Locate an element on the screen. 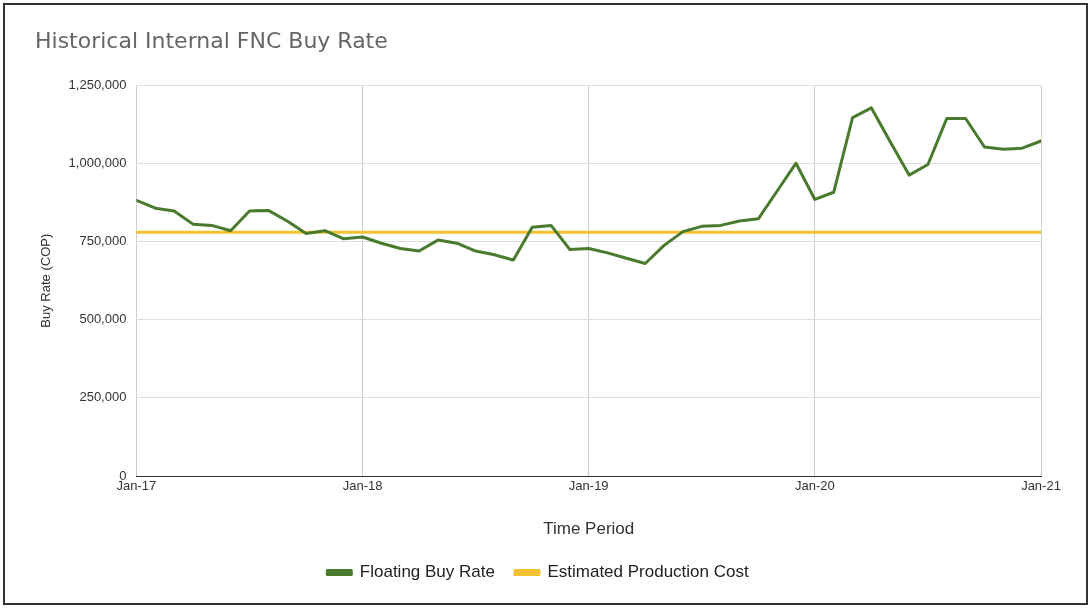 The width and height of the screenshot is (1091, 608). legend-label: Floating Buy Rate is located at coordinates (427, 572).